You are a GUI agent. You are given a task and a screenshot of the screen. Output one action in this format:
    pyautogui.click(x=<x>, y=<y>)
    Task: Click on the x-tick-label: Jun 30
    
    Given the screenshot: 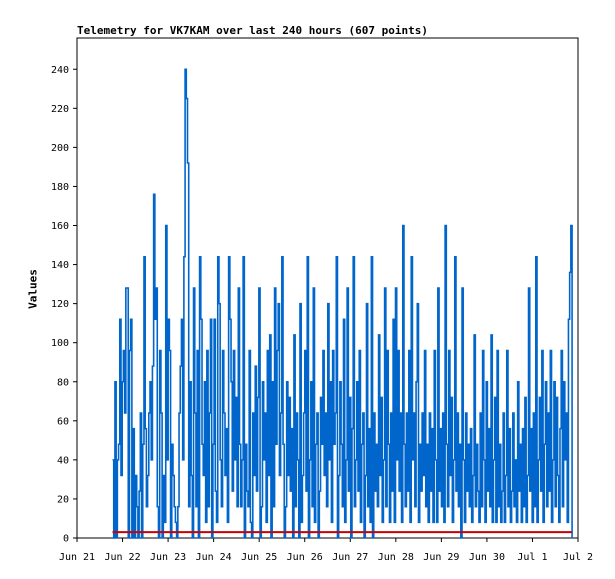 What is the action you would take?
    pyautogui.click(x=487, y=557)
    